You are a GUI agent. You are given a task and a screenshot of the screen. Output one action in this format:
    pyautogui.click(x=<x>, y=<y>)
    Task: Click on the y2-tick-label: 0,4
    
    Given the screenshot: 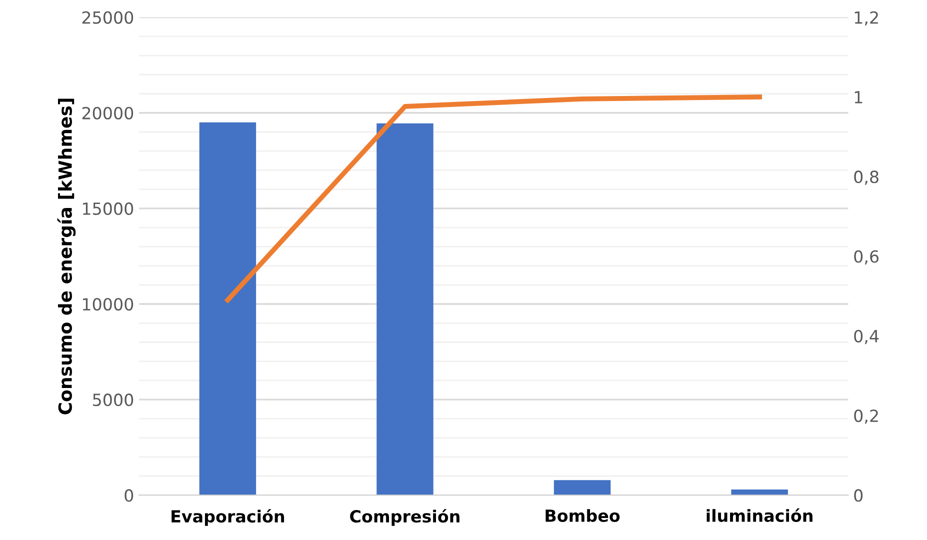 What is the action you would take?
    pyautogui.click(x=866, y=337)
    